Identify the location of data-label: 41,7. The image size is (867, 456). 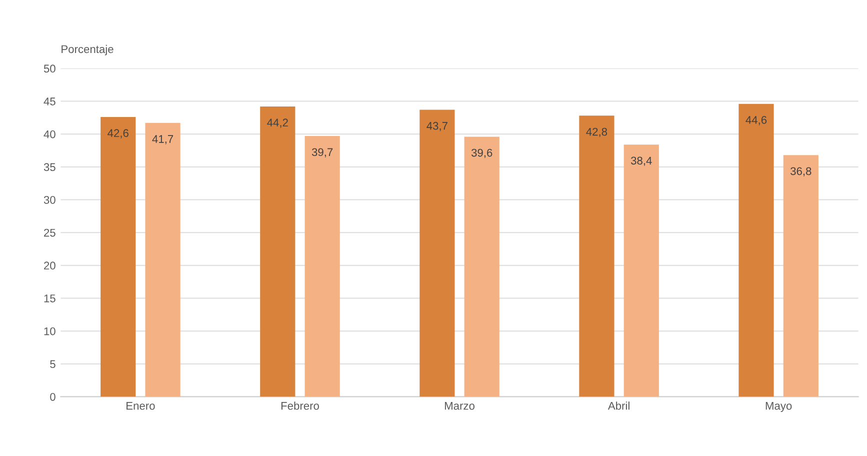
(163, 139).